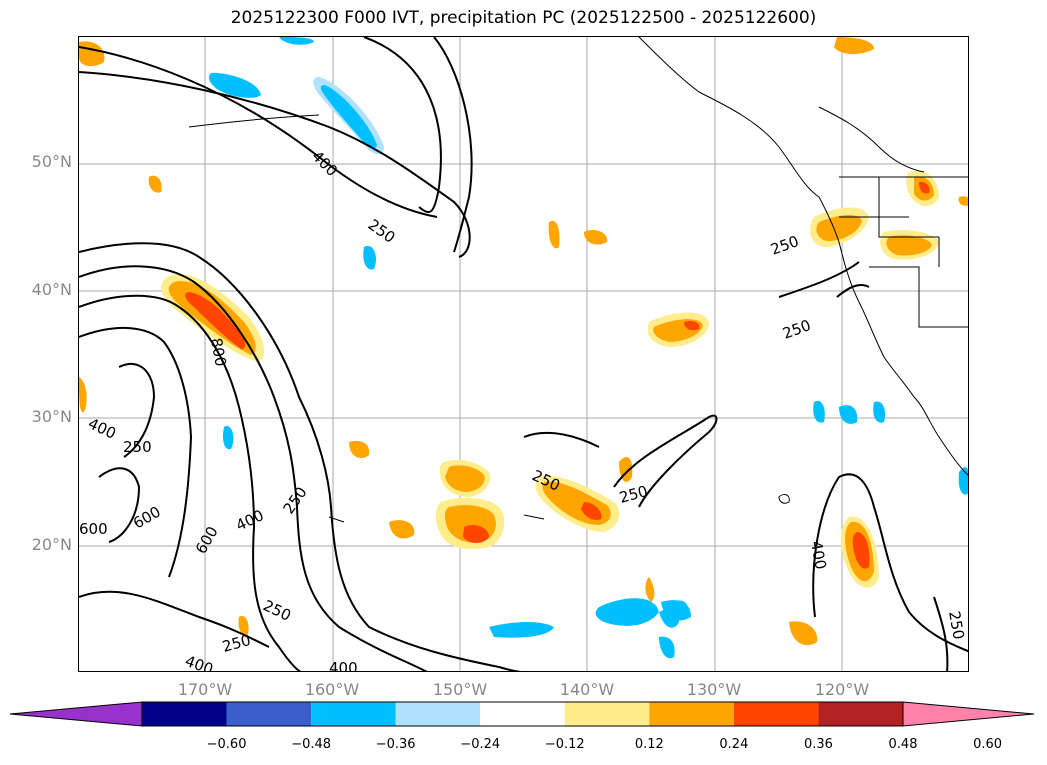 This screenshot has height=765, width=1047. Describe the element at coordinates (968, 714) in the screenshot. I see `colorbar-extend-max` at that location.